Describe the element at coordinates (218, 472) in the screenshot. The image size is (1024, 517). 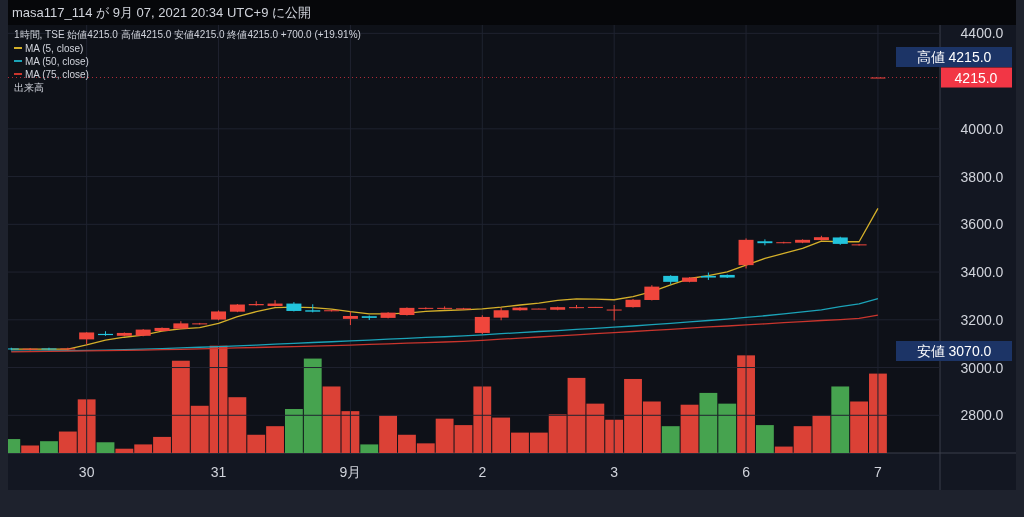
I see `x-tick-label: 31` at that location.